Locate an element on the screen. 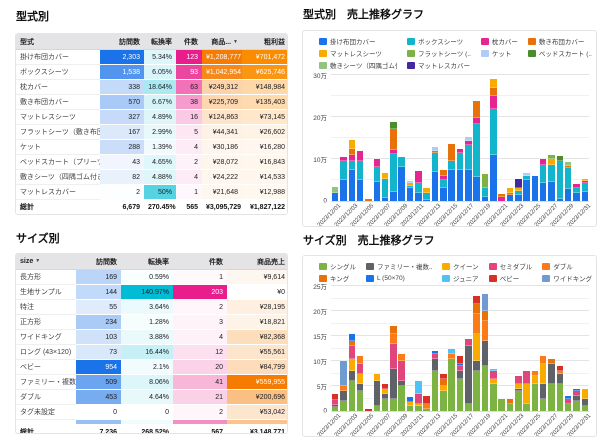  legend-item: クイーン is located at coordinates (460, 266).